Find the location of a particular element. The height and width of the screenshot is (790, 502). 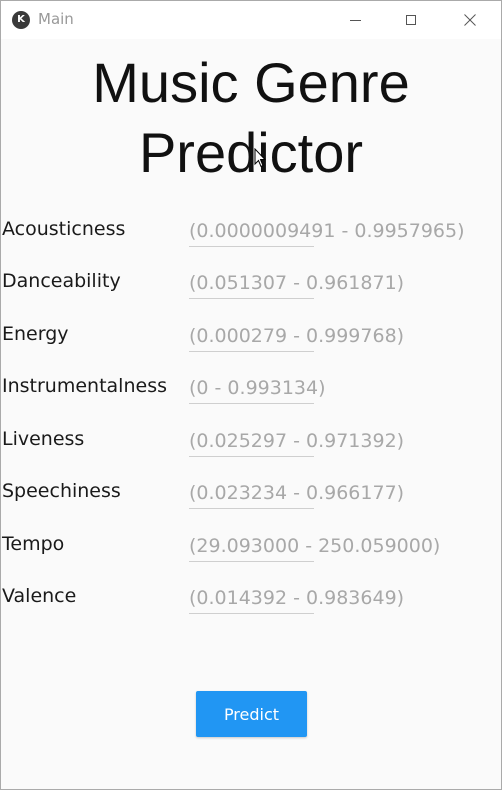

field-label-liveness: Liveness is located at coordinates (43, 439).